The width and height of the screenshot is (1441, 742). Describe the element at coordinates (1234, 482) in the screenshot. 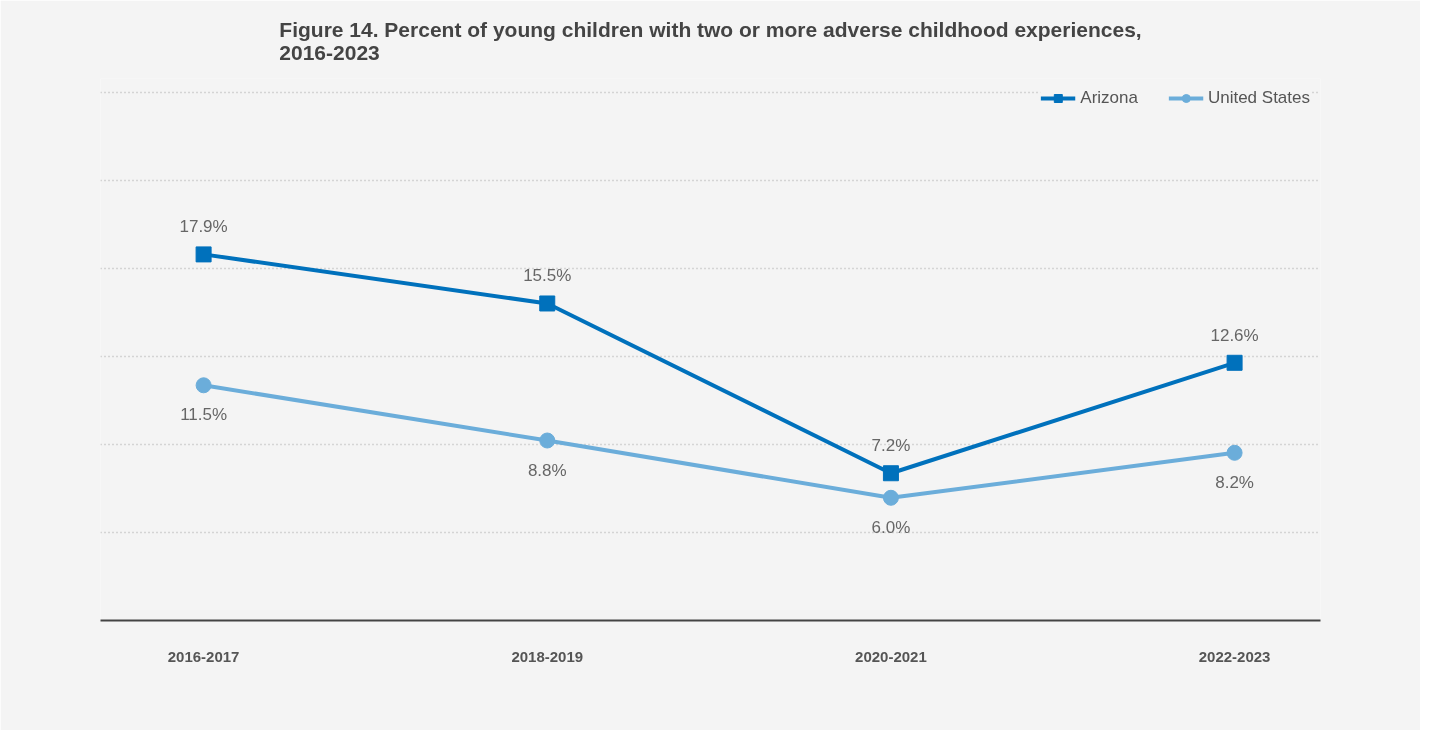

I see `data-label: 8.2%` at that location.